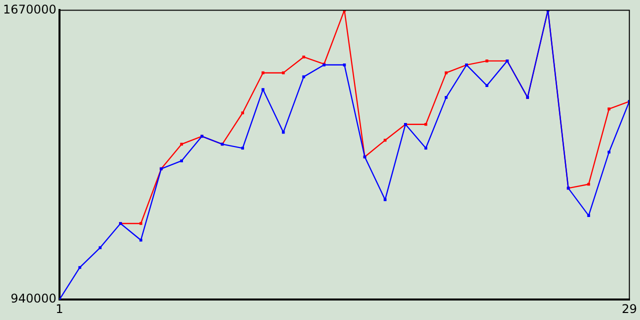 This screenshot has width=640, height=320. What do you see at coordinates (29, 9) in the screenshot?
I see `y-tick-label: 1670000` at bounding box center [29, 9].